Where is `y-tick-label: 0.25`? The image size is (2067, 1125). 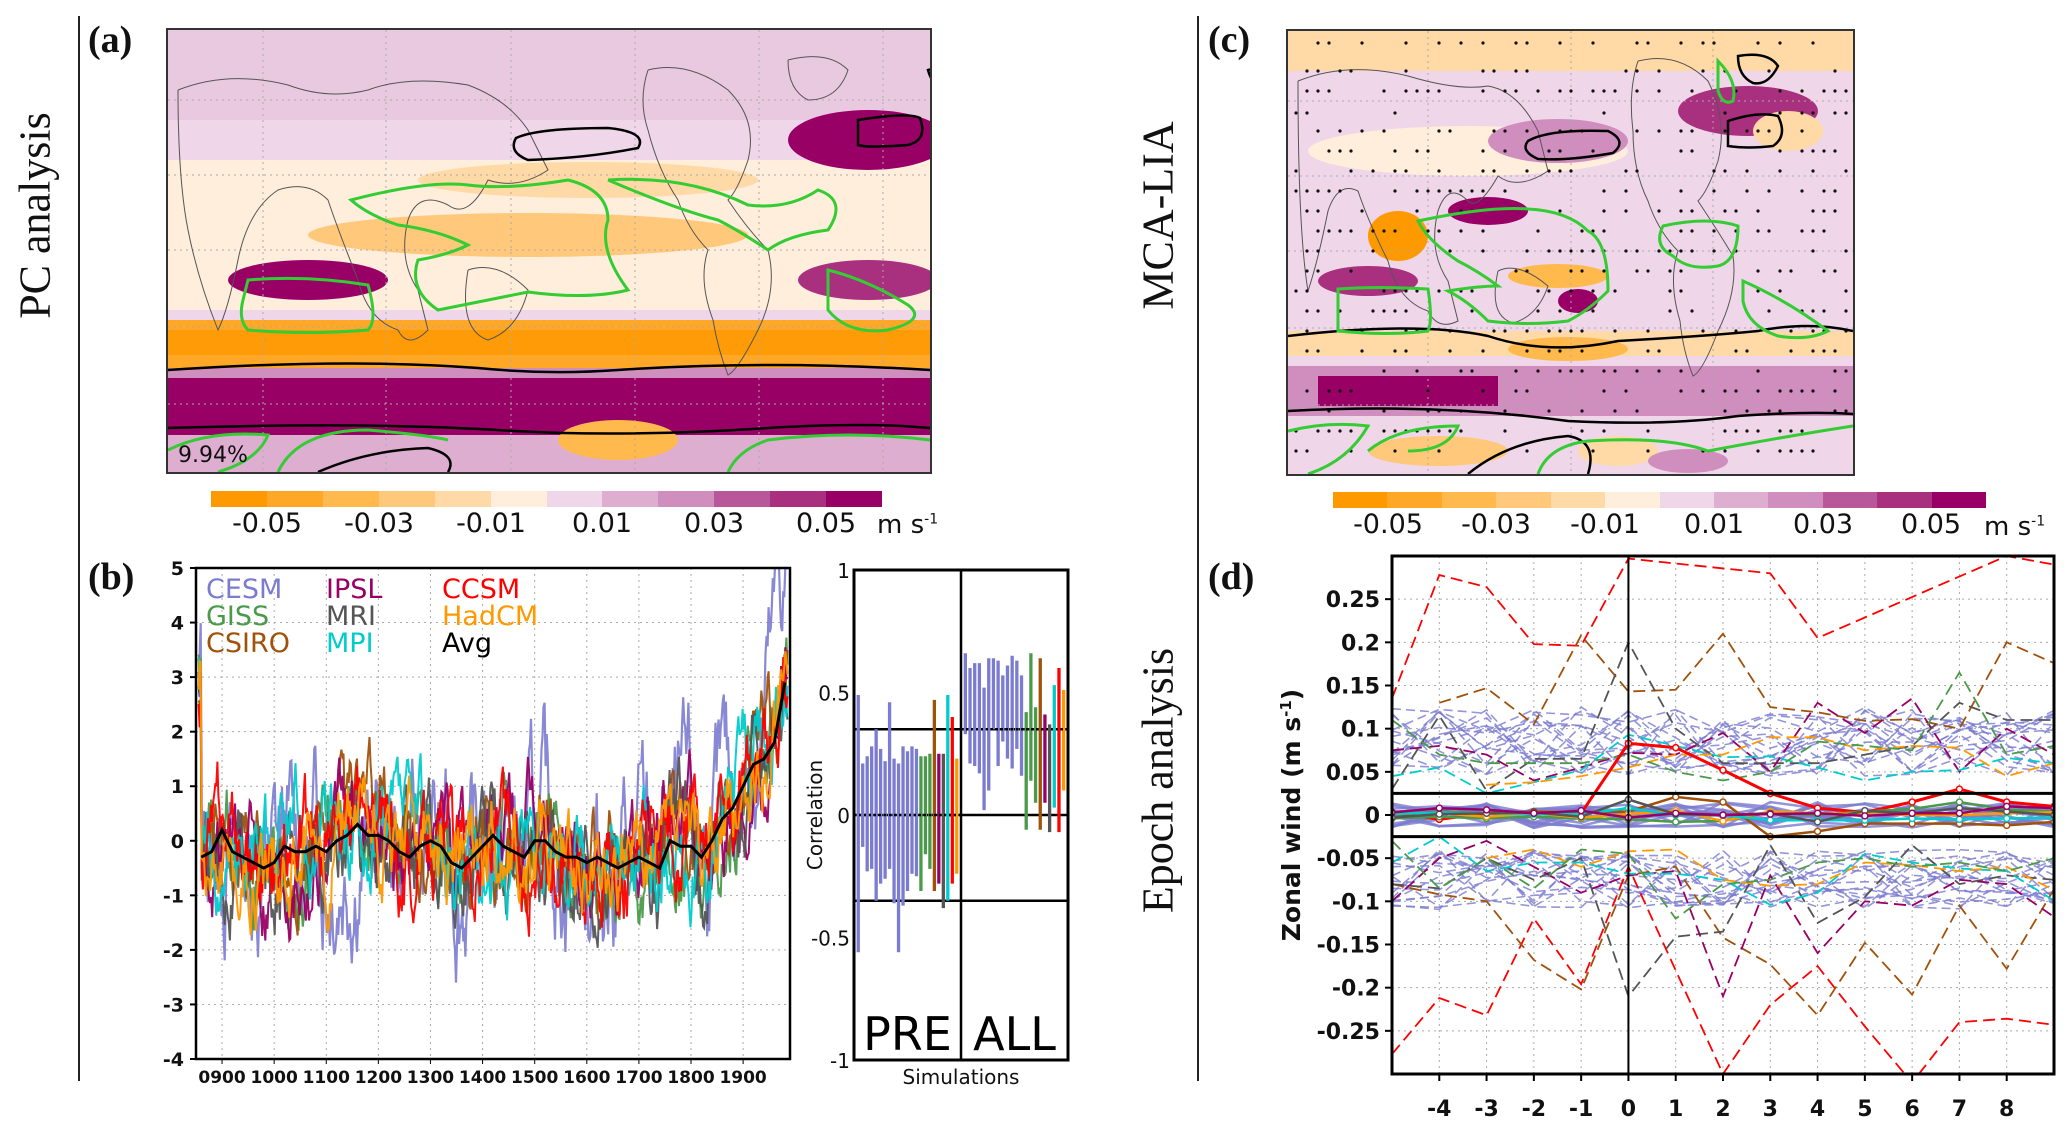
y-tick-label: 0.25 is located at coordinates (1353, 600).